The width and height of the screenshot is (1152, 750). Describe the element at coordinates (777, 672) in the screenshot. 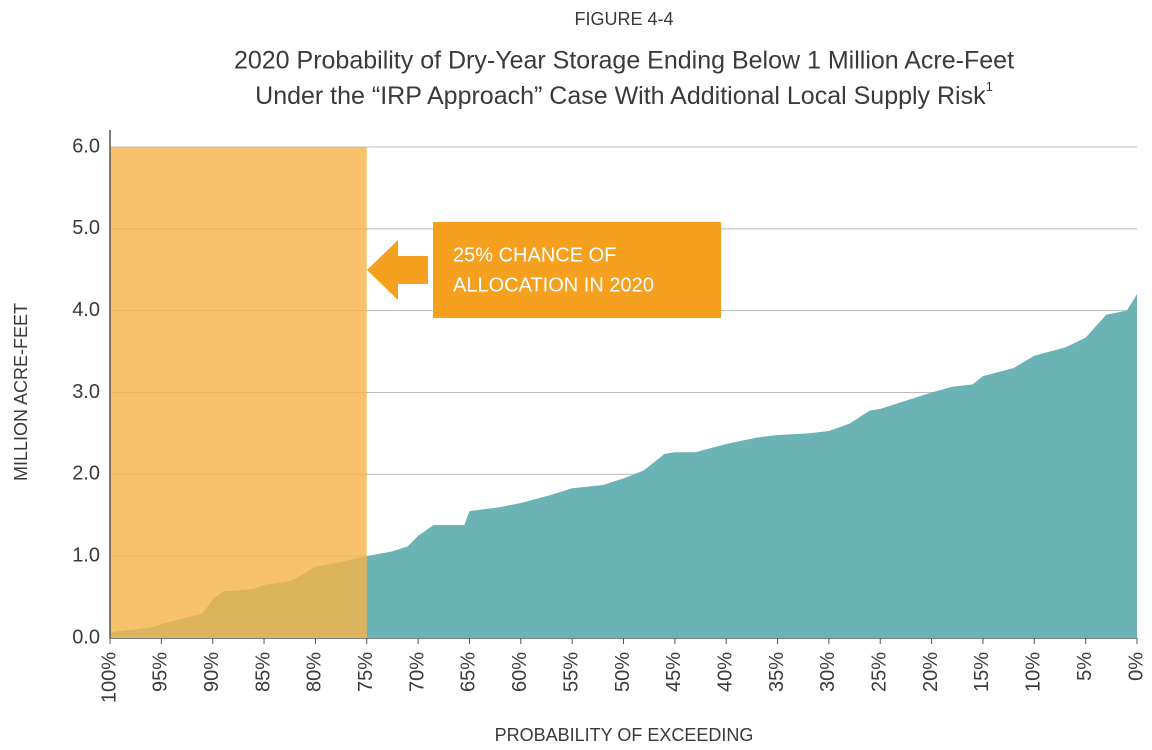

I see `x-tick-label: 35%` at that location.